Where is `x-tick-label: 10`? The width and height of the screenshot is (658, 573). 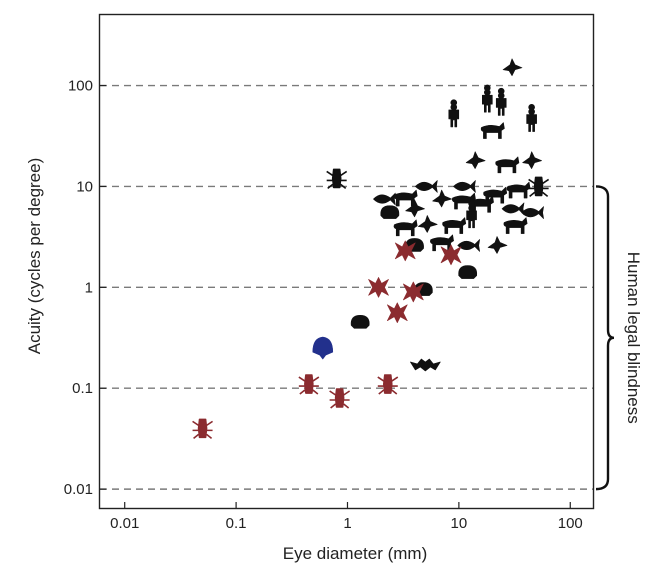 x-tick-label: 10 is located at coordinates (459, 523).